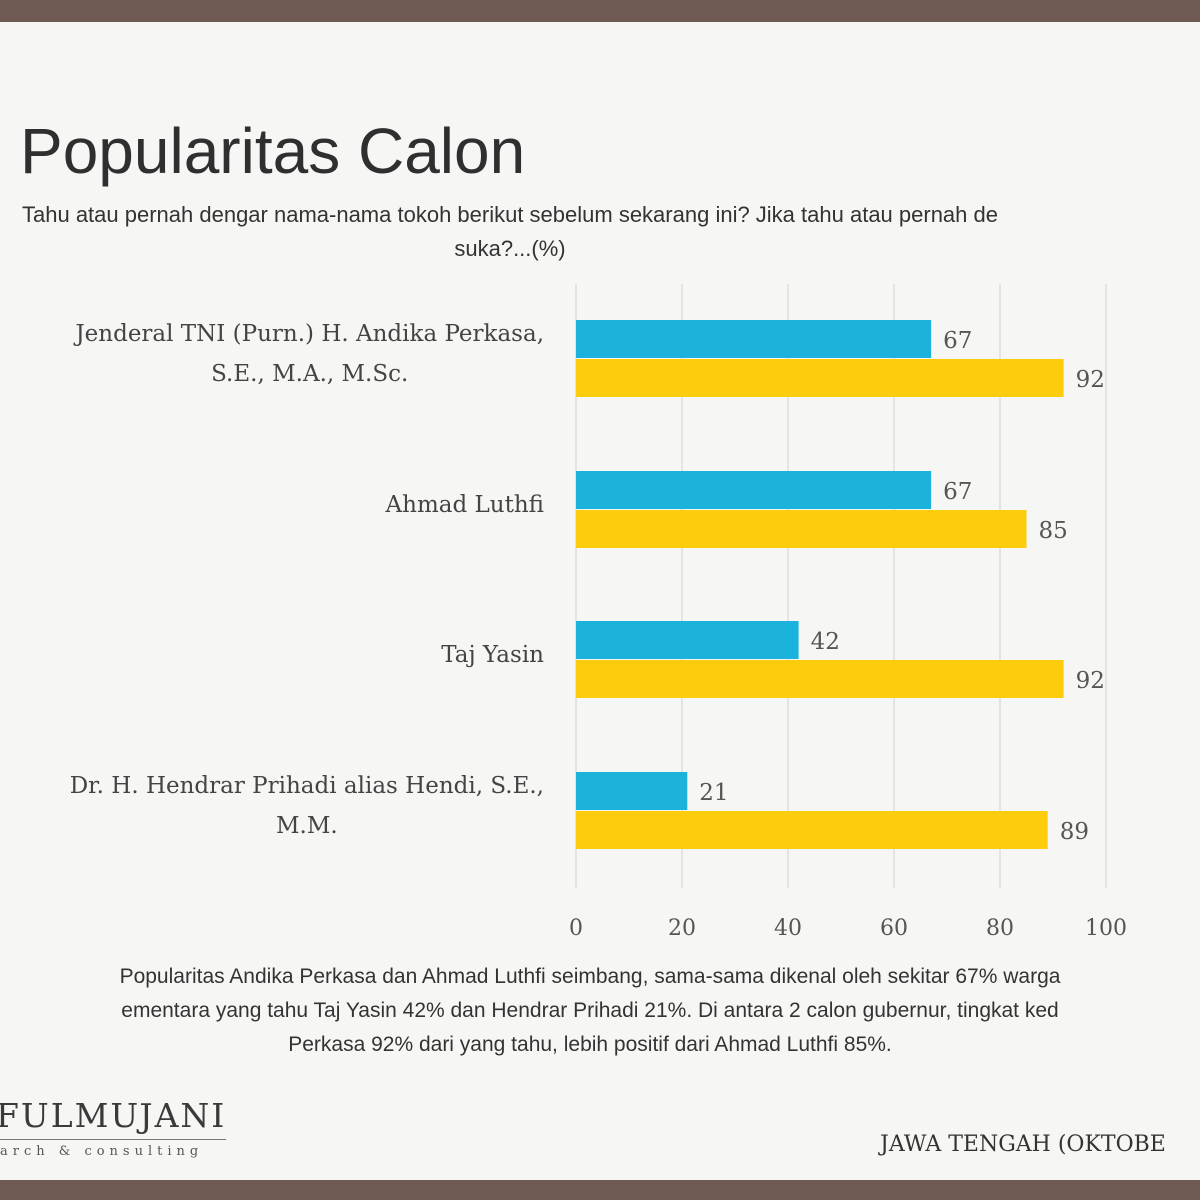 This screenshot has width=1200, height=1200. What do you see at coordinates (309, 334) in the screenshot?
I see `category-label-line: Jenderal TNI (Purn.) H. Andika Perkasa,` at bounding box center [309, 334].